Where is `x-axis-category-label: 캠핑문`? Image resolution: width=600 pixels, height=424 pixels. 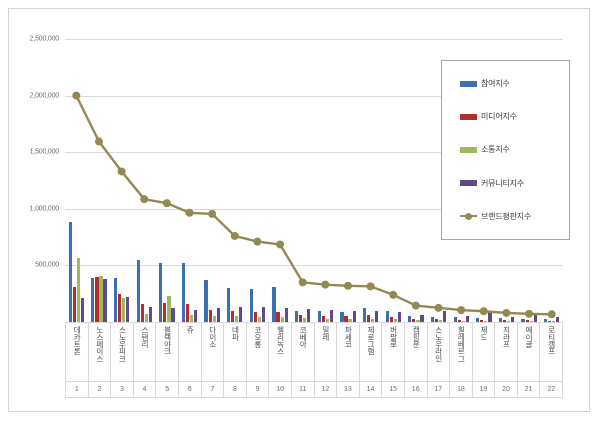 x-axis-category-label: 캠핑문 is located at coordinates (415, 337).